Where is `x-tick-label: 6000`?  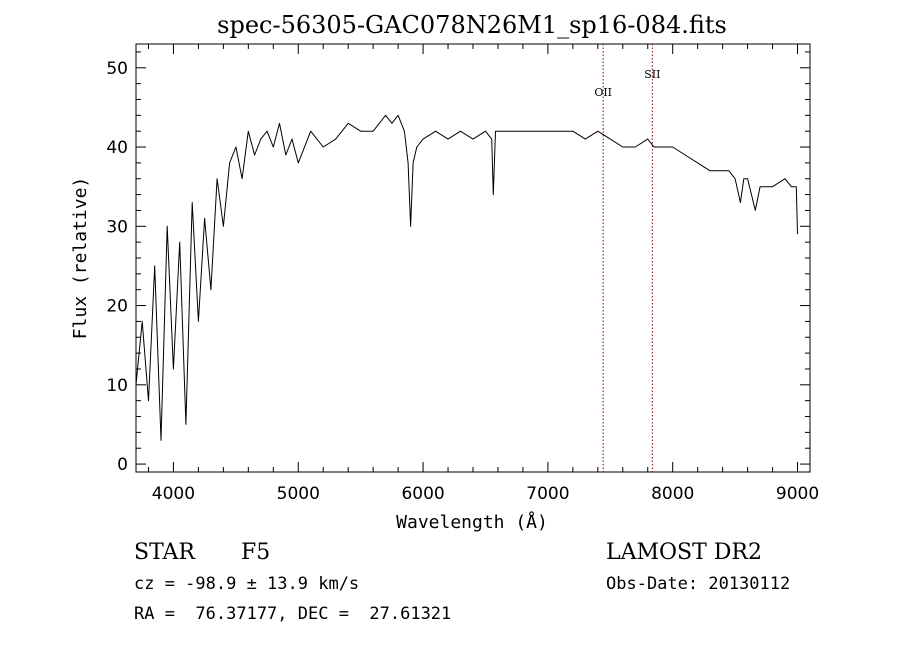 x-tick-label: 6000 is located at coordinates (422, 494).